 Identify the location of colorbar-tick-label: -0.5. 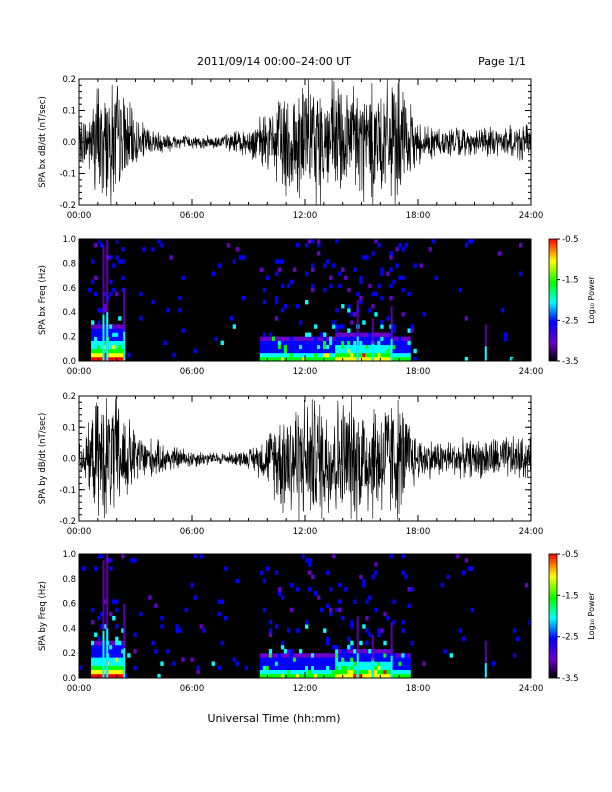
(570, 240).